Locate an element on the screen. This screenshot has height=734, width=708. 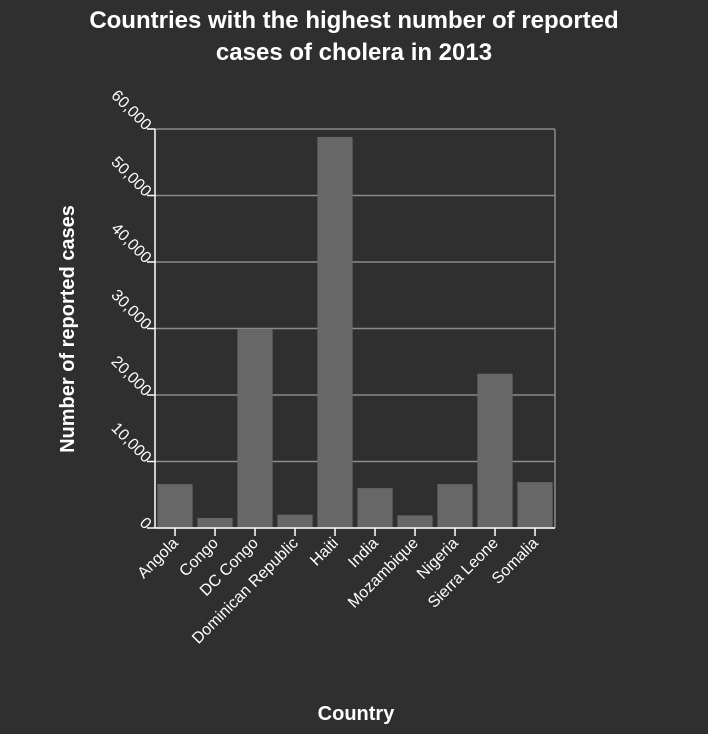
y-tick-label: 30,000 is located at coordinates (131, 310).